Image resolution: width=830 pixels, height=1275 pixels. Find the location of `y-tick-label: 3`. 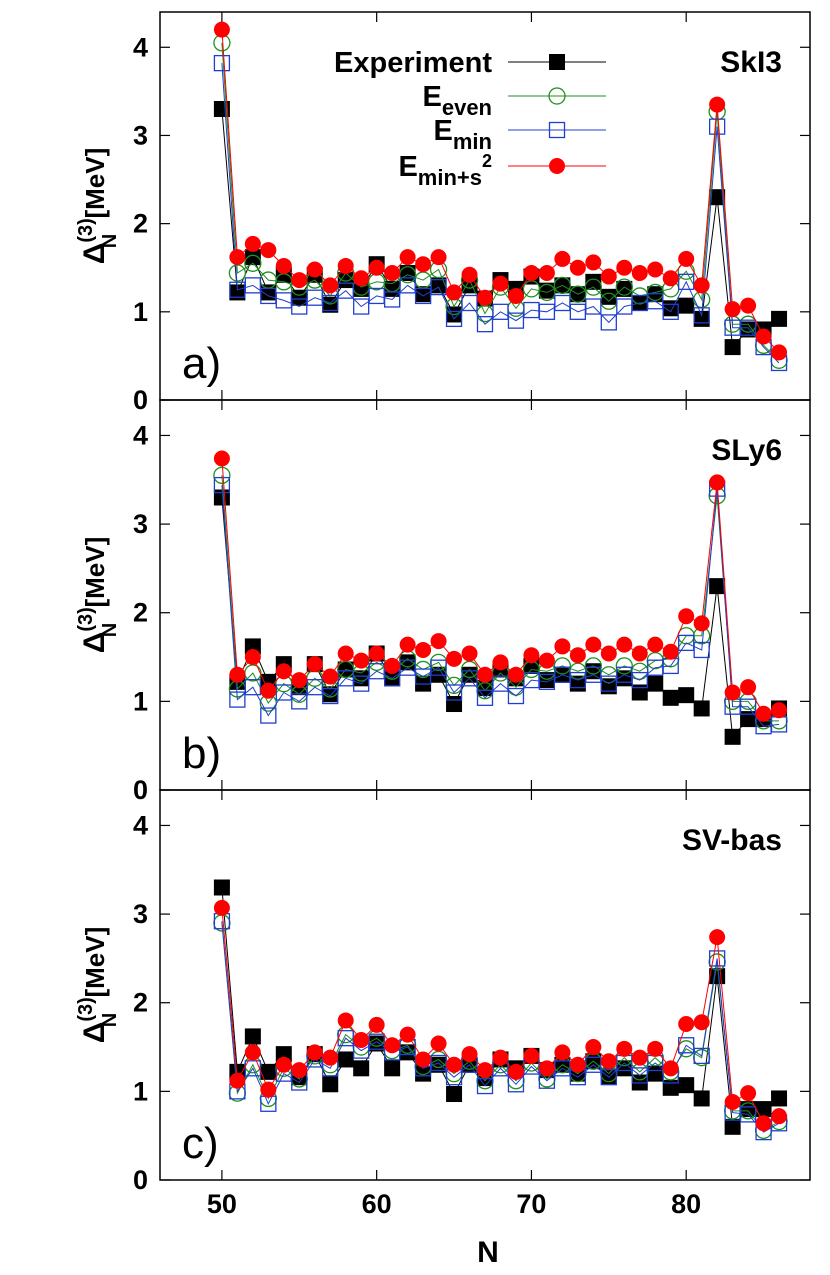

y-tick-label: 3 is located at coordinates (140, 914).